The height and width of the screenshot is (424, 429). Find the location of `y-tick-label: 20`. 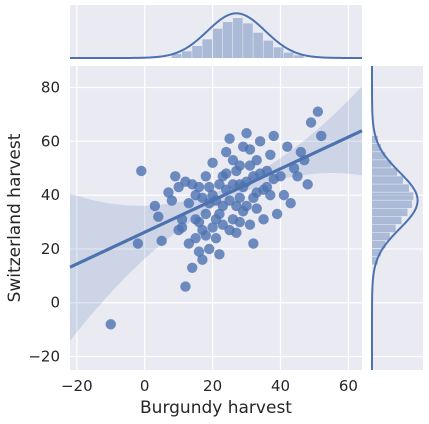

y-tick-label: 20 is located at coordinates (50, 249).